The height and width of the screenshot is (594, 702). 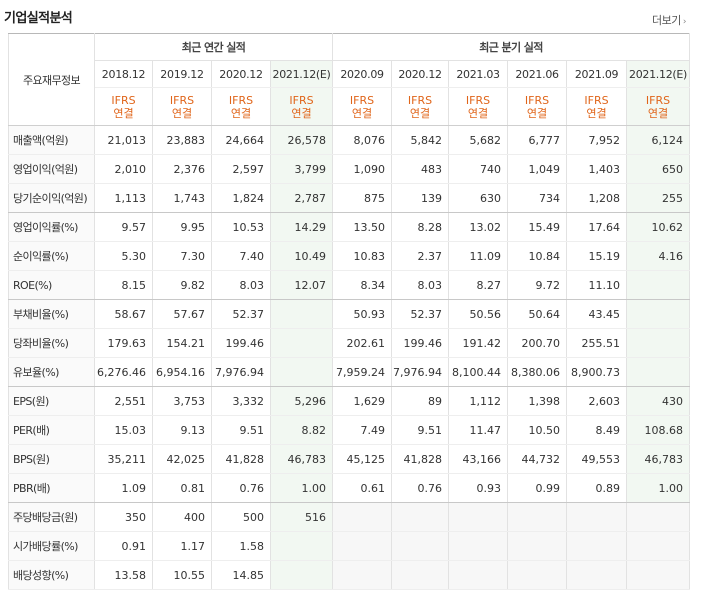 What do you see at coordinates (51, 459) in the screenshot?
I see `row-label: BPS(원)` at bounding box center [51, 459].